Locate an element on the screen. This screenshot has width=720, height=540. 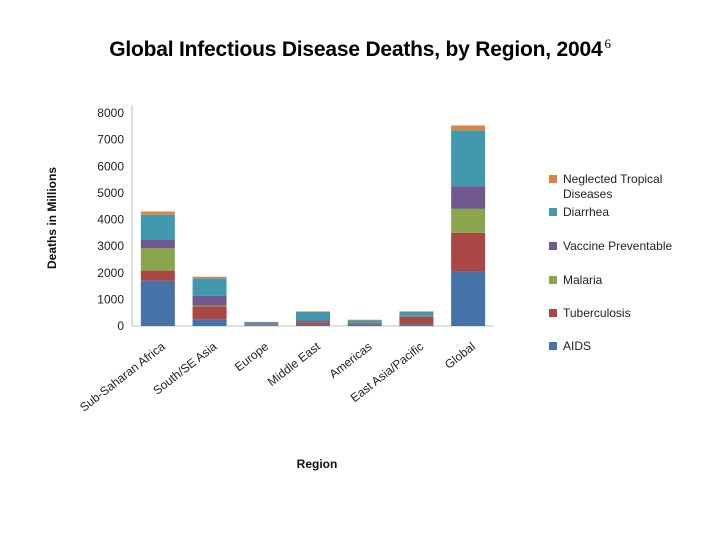
y-axis-title: Deaths in Millions is located at coordinates (52, 218).